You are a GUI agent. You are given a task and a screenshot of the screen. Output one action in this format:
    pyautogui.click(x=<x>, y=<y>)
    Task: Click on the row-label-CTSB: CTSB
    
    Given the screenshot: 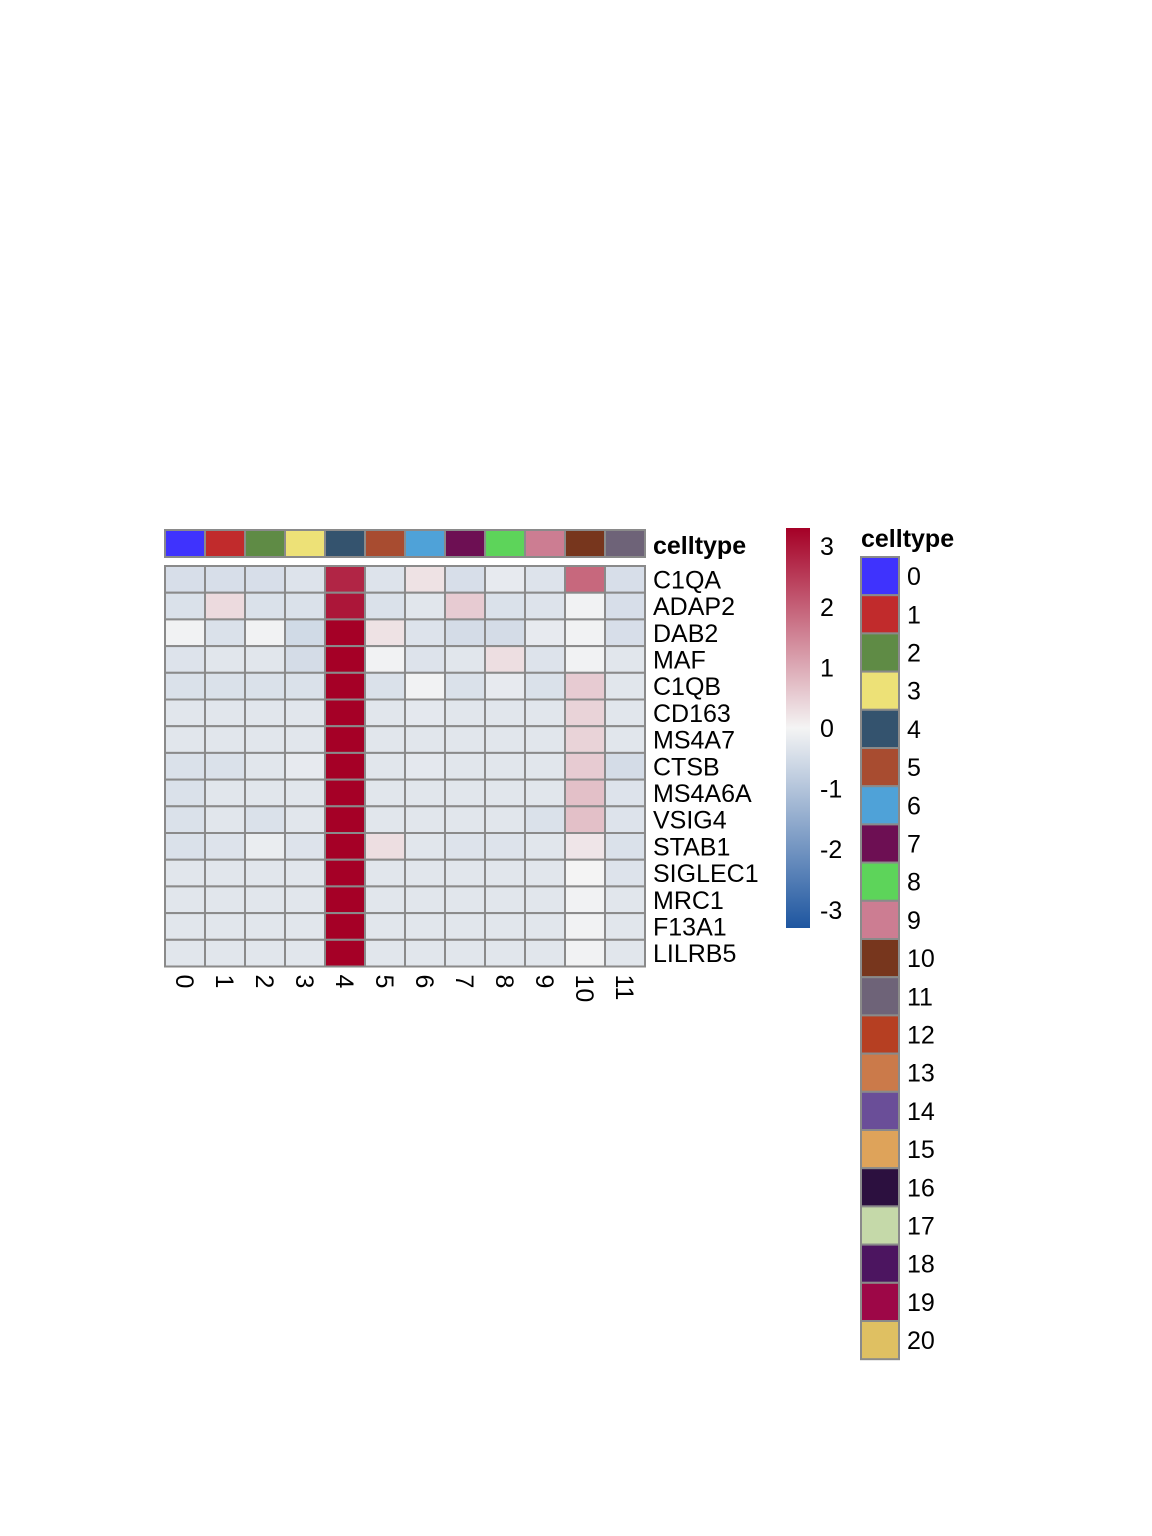 What is the action you would take?
    pyautogui.click(x=686, y=767)
    